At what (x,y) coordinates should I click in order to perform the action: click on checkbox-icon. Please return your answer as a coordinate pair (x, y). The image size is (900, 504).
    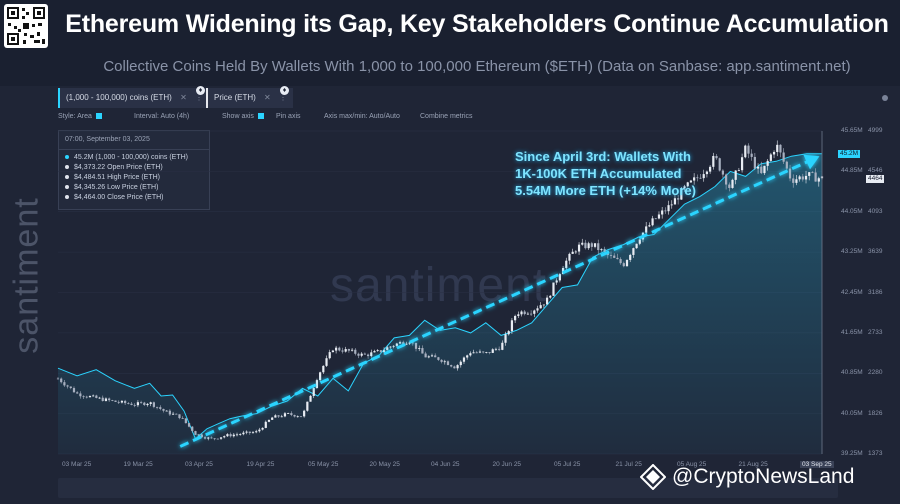
    Looking at the image, I should click on (260, 116).